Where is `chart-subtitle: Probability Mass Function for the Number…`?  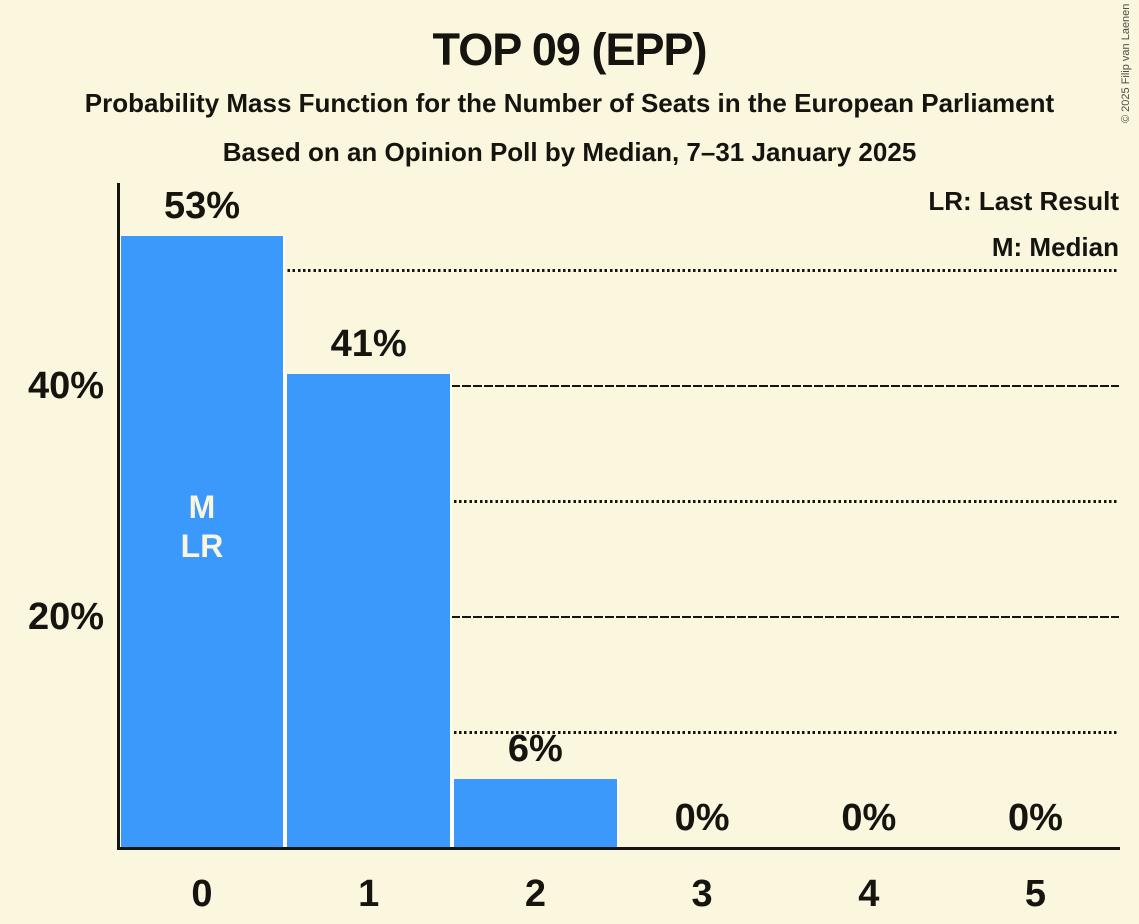
chart-subtitle: Probability Mass Function for the Number… is located at coordinates (569, 103).